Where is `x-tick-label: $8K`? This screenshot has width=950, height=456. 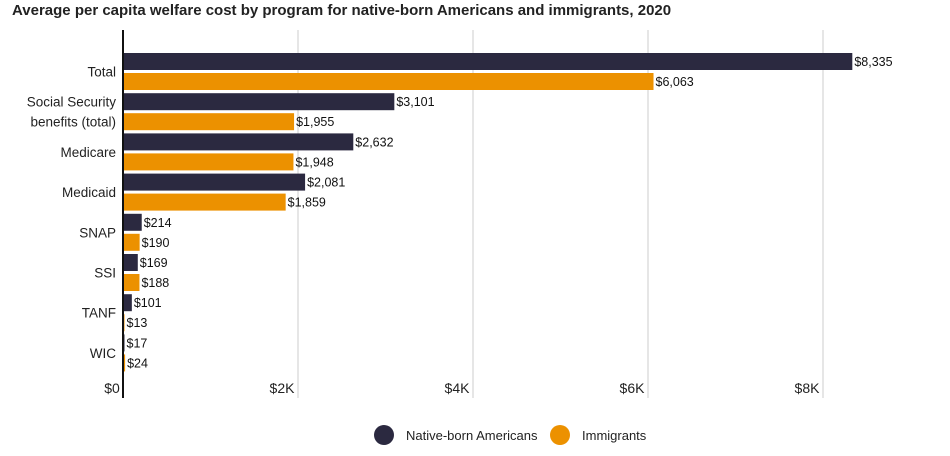 x-tick-label: $8K is located at coordinates (808, 388).